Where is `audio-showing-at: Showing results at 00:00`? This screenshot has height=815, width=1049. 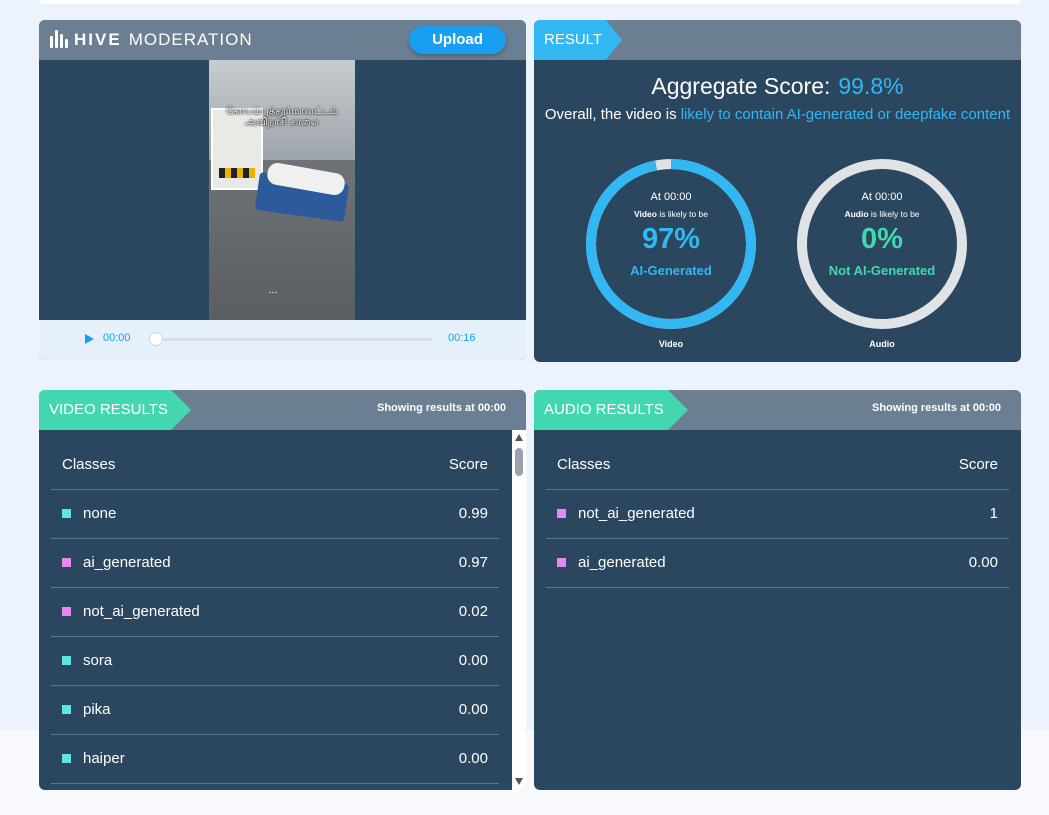 audio-showing-at: Showing results at 00:00 is located at coordinates (936, 408).